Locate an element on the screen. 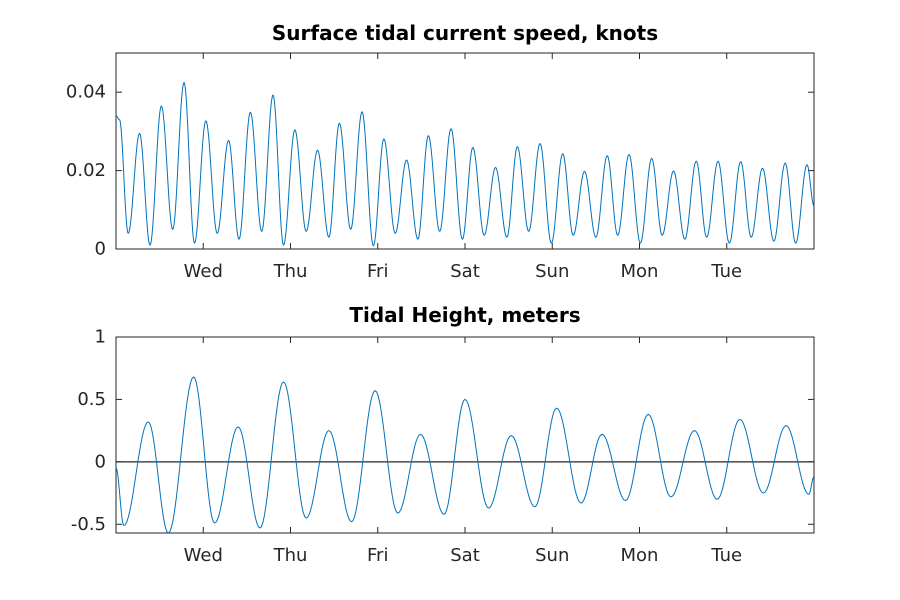 Image resolution: width=900 pixels, height=600 pixels. current-speed-xtick-label-thu: Thu is located at coordinates (290, 271).